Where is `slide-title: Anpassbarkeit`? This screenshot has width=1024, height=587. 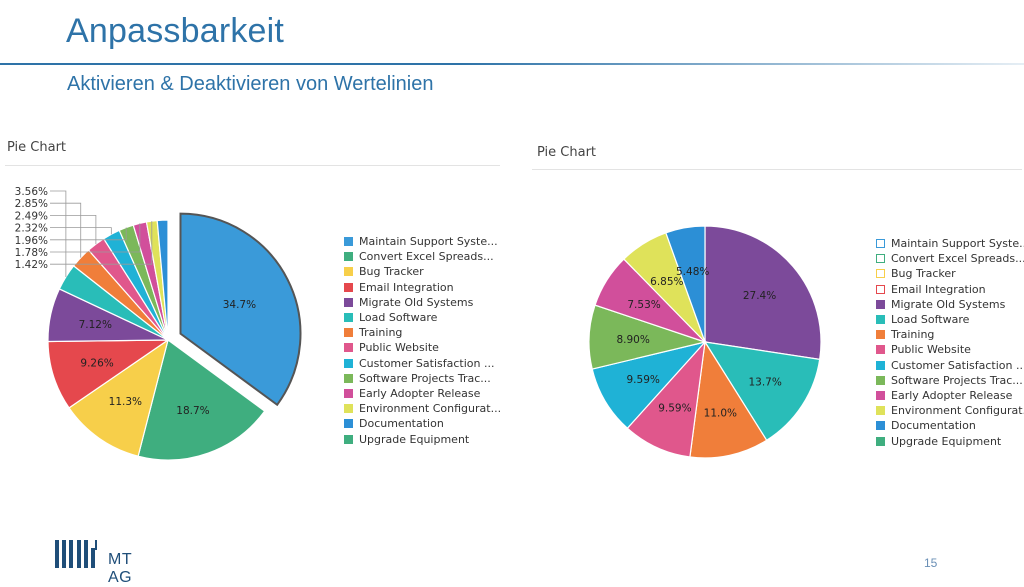
slide-title: Anpassbarkeit is located at coordinates (175, 31).